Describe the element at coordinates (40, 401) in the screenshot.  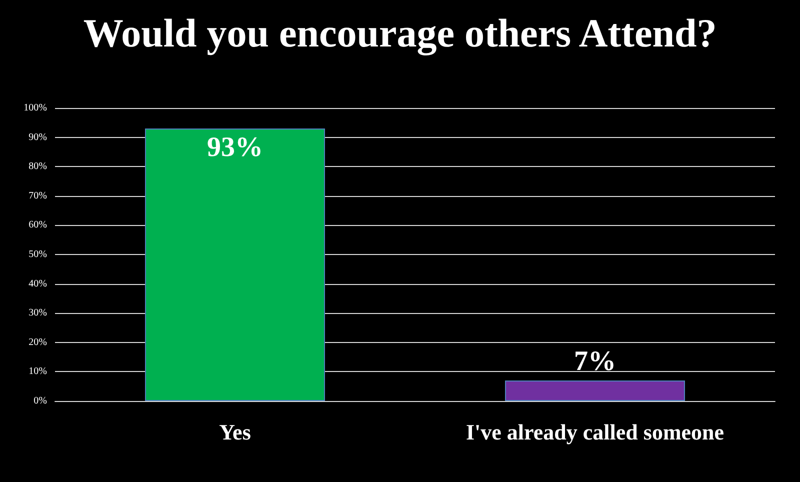
I see `y-tick-label: 0%` at that location.